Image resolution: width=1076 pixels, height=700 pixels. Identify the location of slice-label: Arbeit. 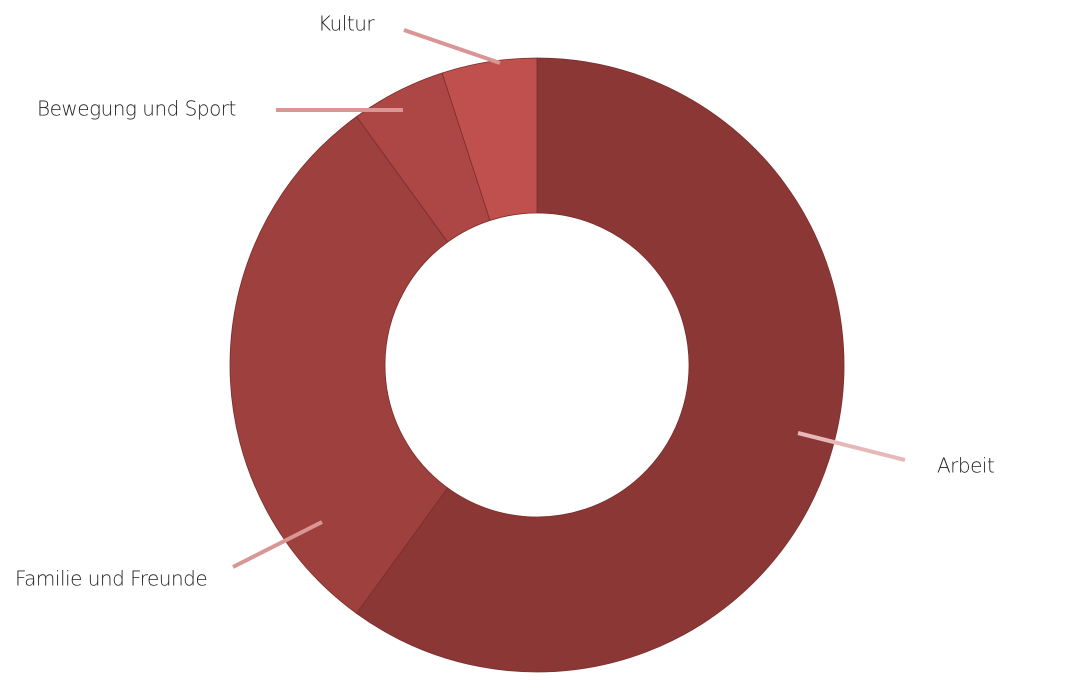
(965, 466).